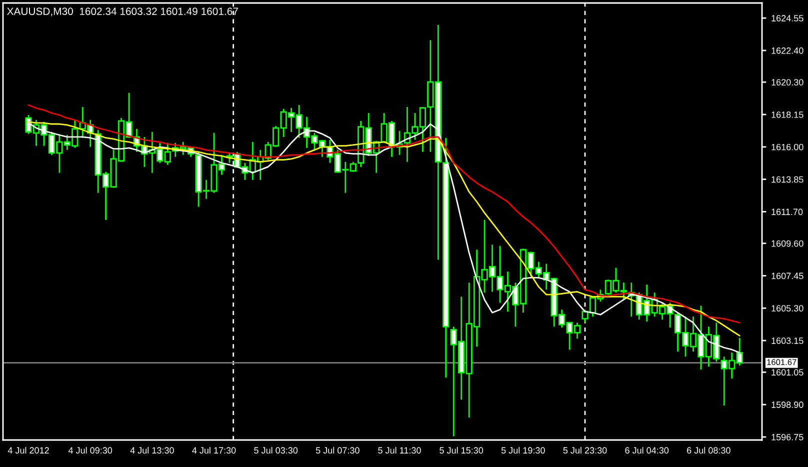 Image resolution: width=808 pixels, height=467 pixels. I want to click on y-tick-label: 1616.00, so click(788, 147).